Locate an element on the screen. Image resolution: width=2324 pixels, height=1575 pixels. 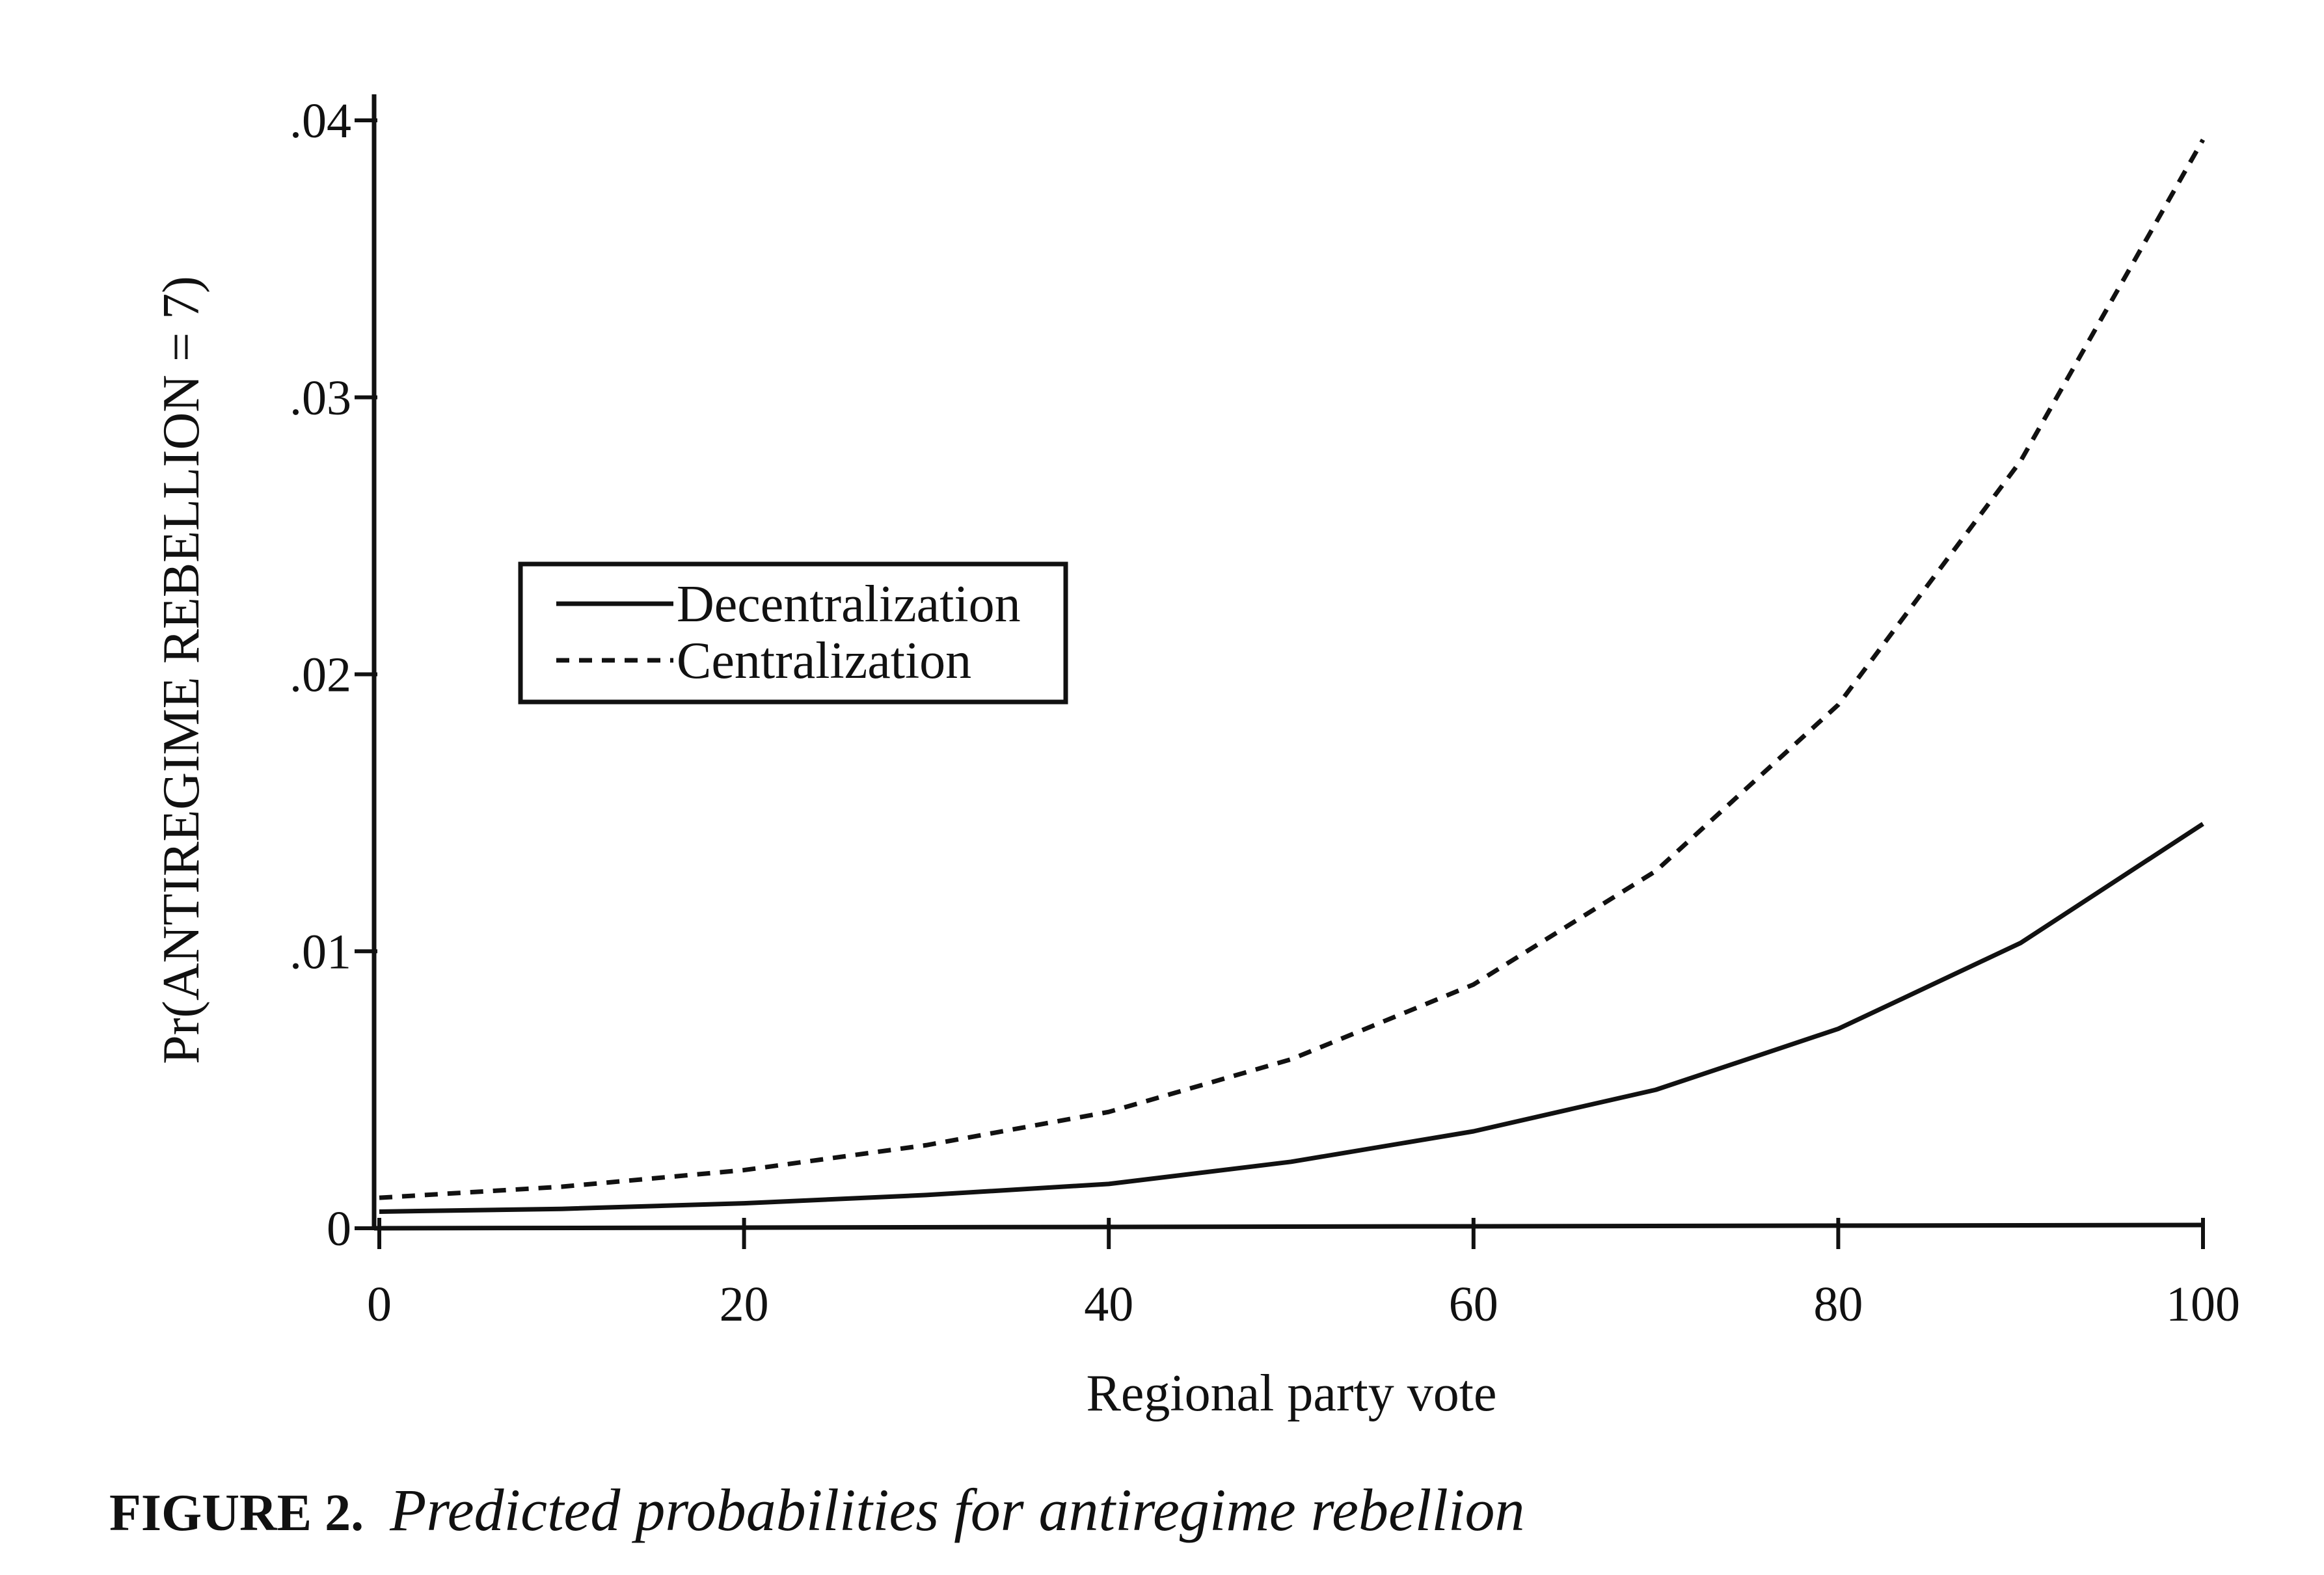
figure-number: FIGURE 2. is located at coordinates (236, 1513).